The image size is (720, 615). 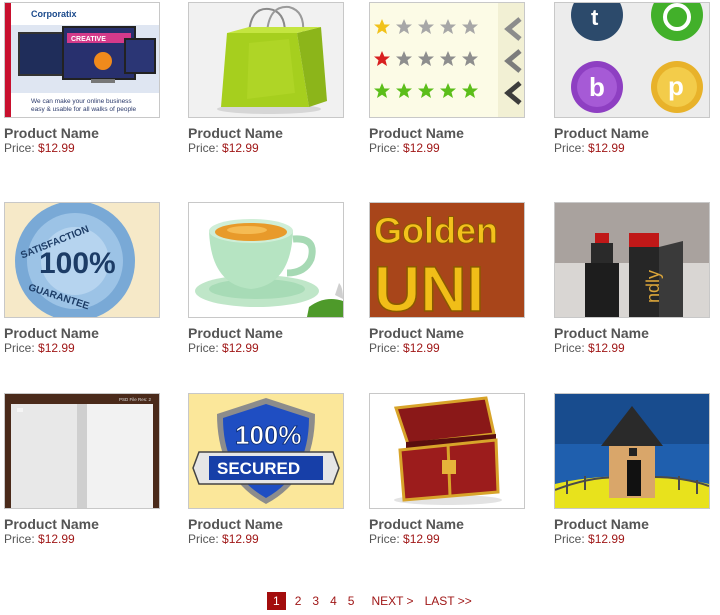 I want to click on overlay-text: ndly, so click(x=653, y=286).